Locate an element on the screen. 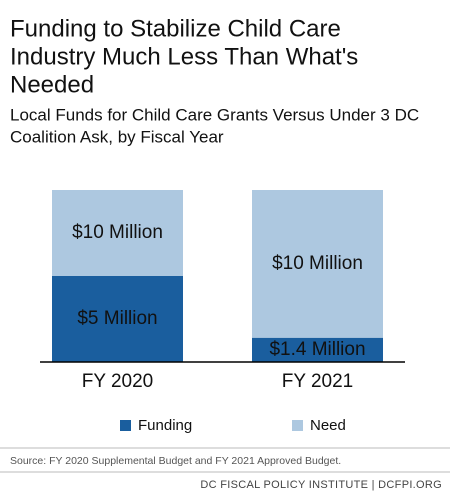 This screenshot has height=497, width=450. chart-subtitle: Coalition Ask, by Fiscal Year is located at coordinates (117, 136).